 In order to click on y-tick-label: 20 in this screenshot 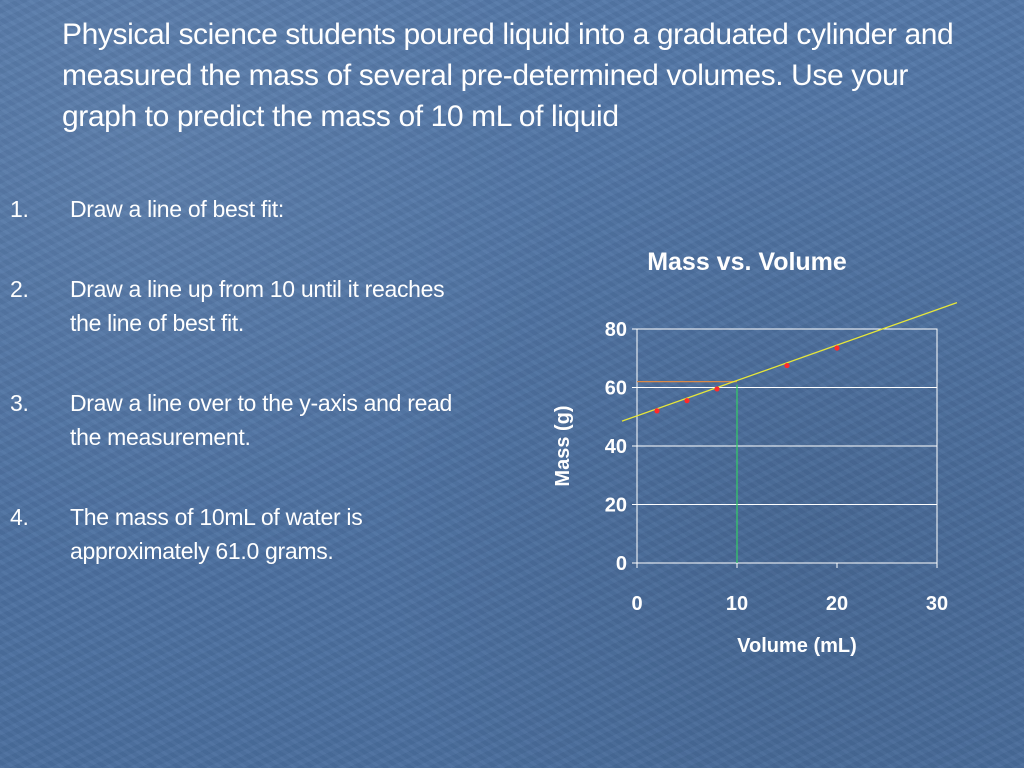, I will do `click(616, 506)`.